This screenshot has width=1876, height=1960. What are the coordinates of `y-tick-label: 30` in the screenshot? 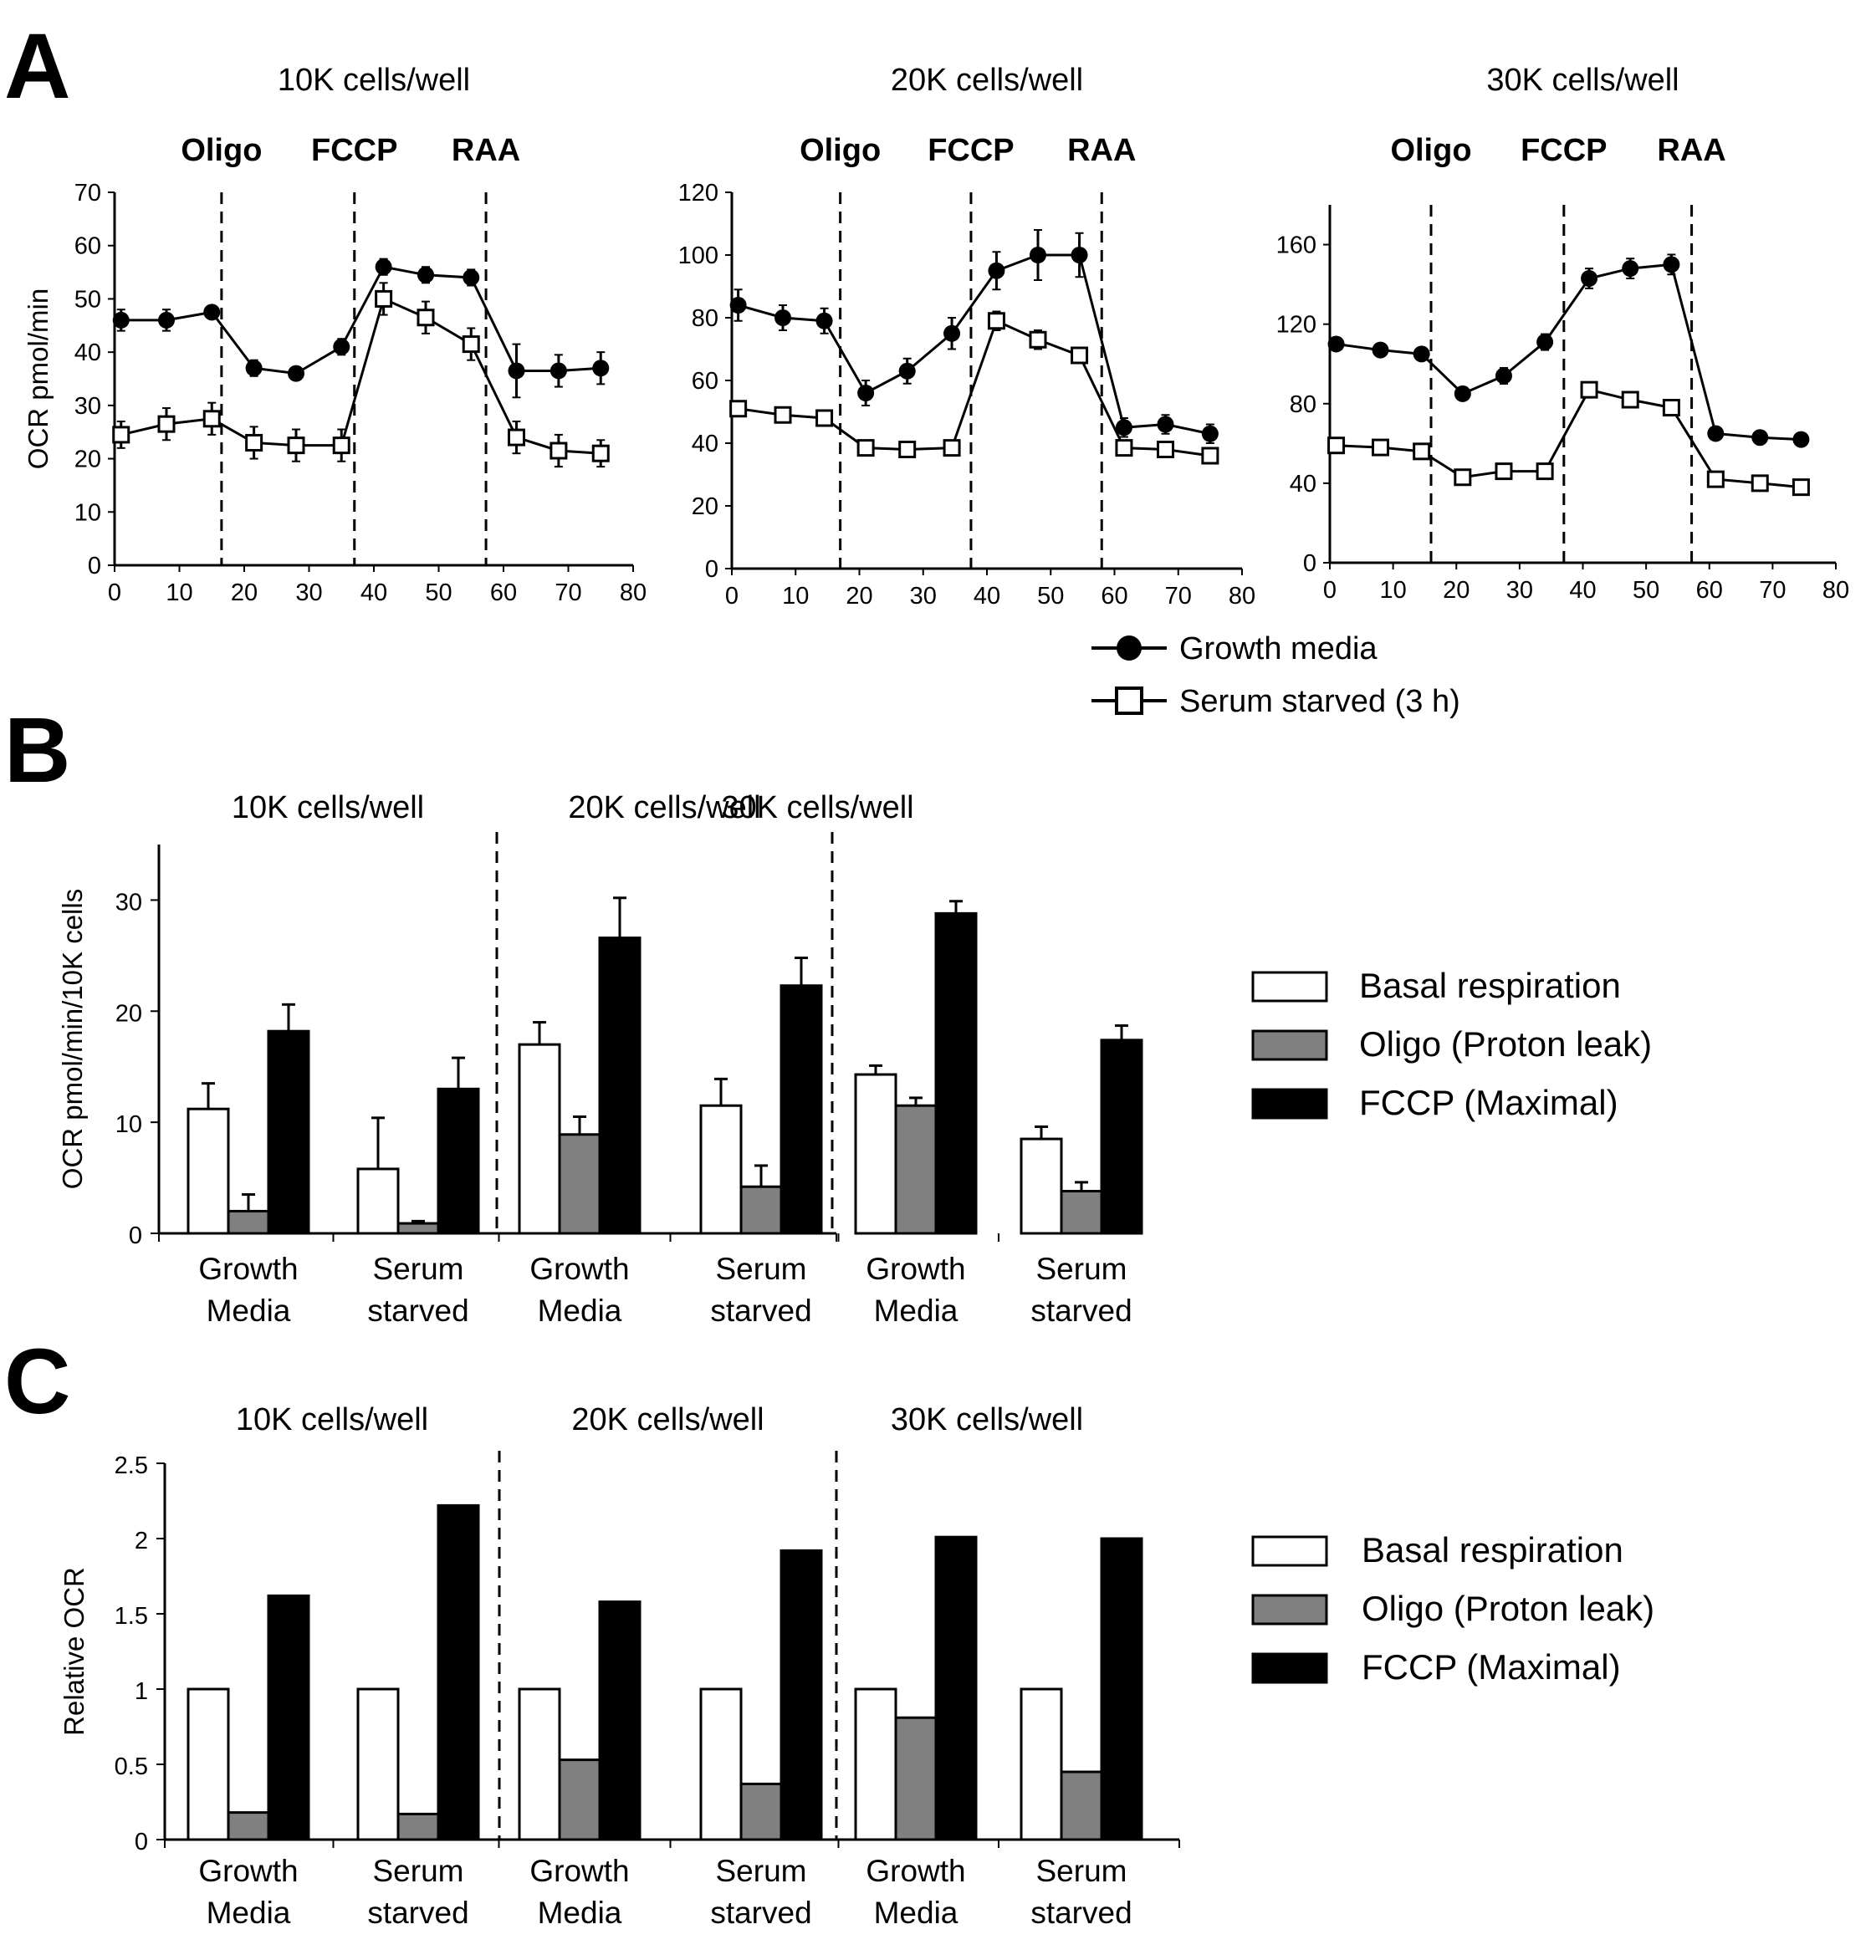 It's located at (128, 902).